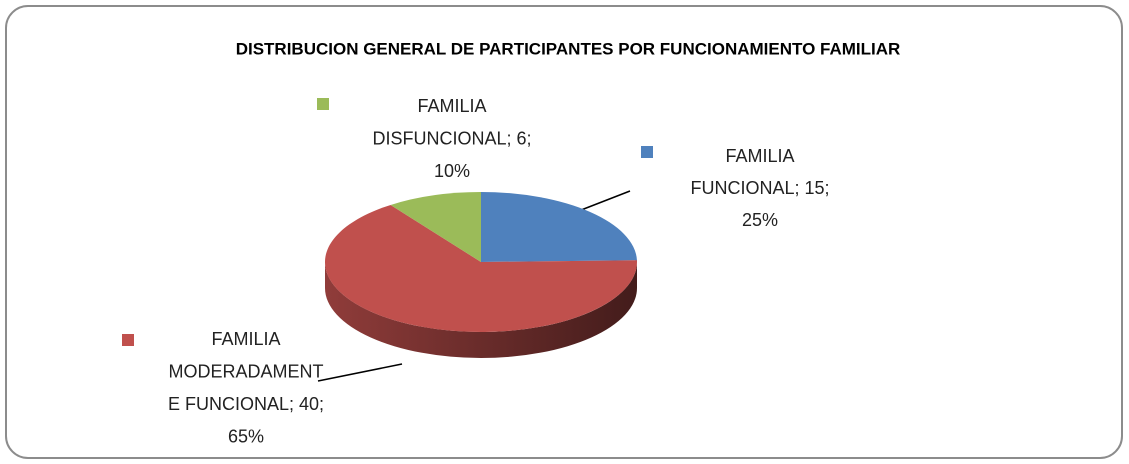  I want to click on data-label: FUNCIONAL; 15;, so click(759, 188).